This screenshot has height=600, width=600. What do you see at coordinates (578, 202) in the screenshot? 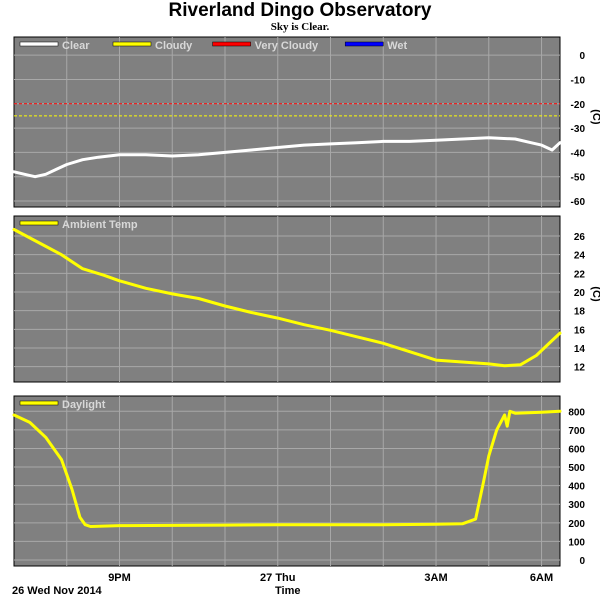
I see `y-tick-label: -60` at bounding box center [578, 202].